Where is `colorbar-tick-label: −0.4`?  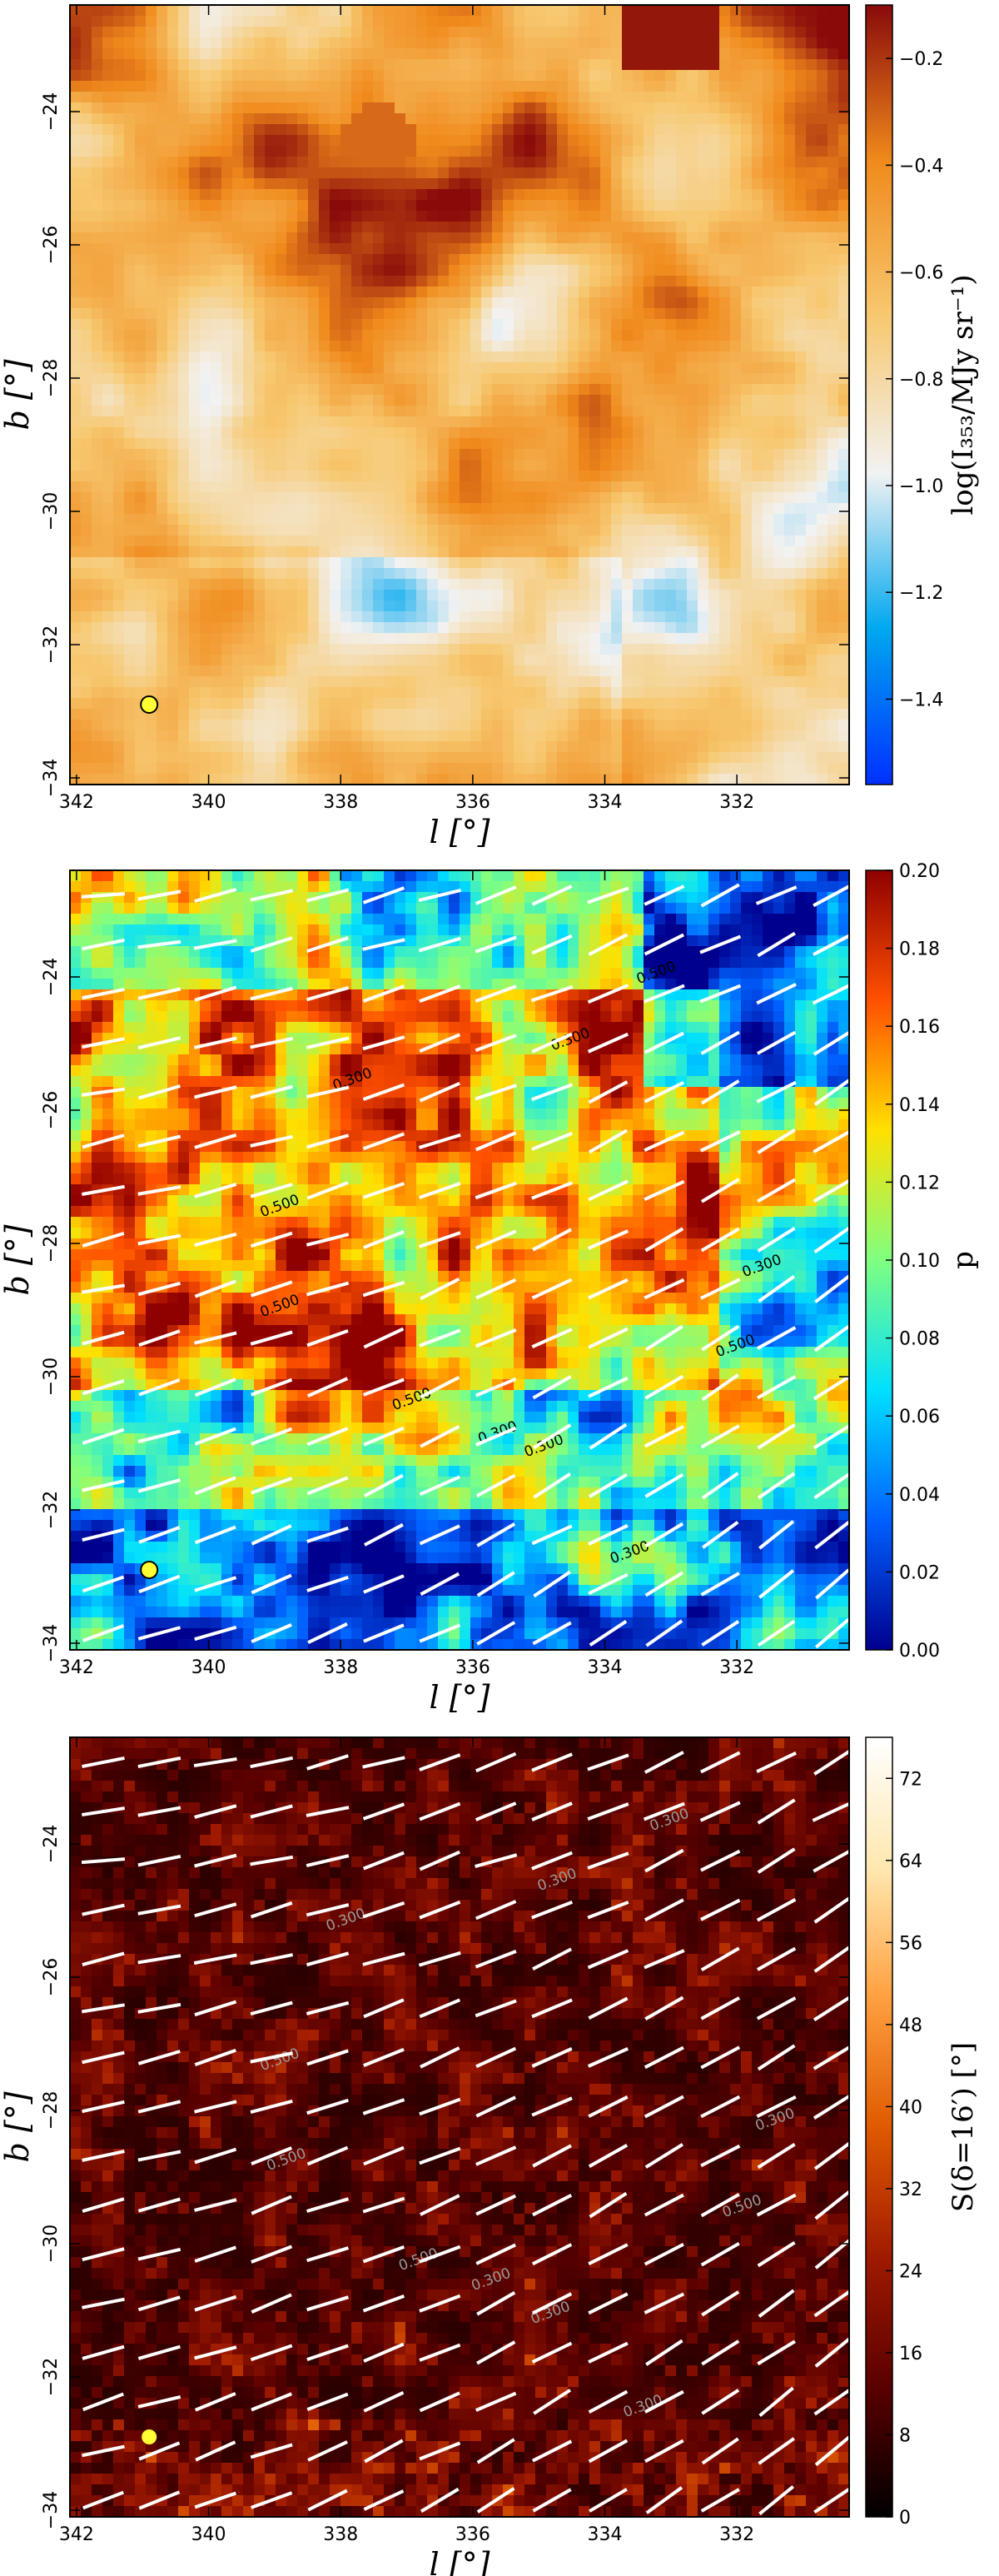
colorbar-tick-label: −0.4 is located at coordinates (921, 166).